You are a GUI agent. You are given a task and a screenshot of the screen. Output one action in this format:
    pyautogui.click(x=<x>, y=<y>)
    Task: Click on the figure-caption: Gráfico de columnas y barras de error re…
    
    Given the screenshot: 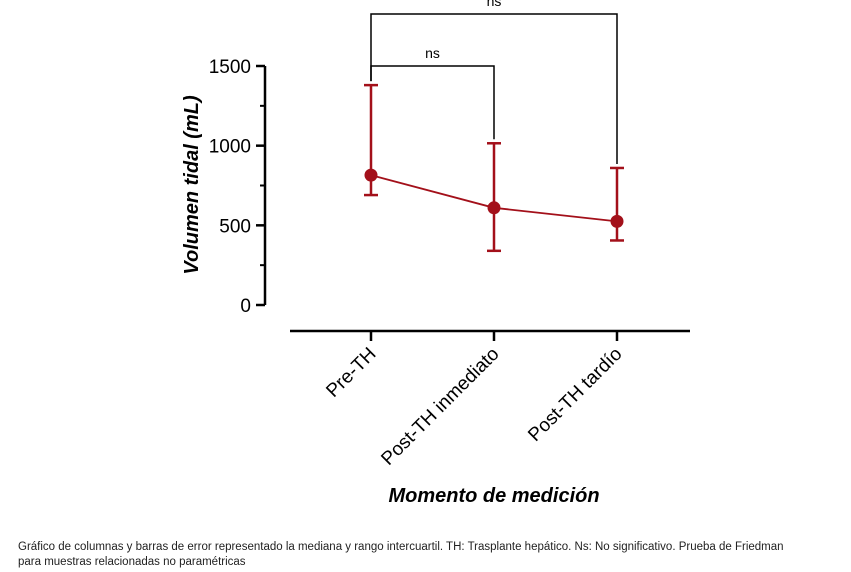 What is the action you would take?
    pyautogui.click(x=433, y=555)
    